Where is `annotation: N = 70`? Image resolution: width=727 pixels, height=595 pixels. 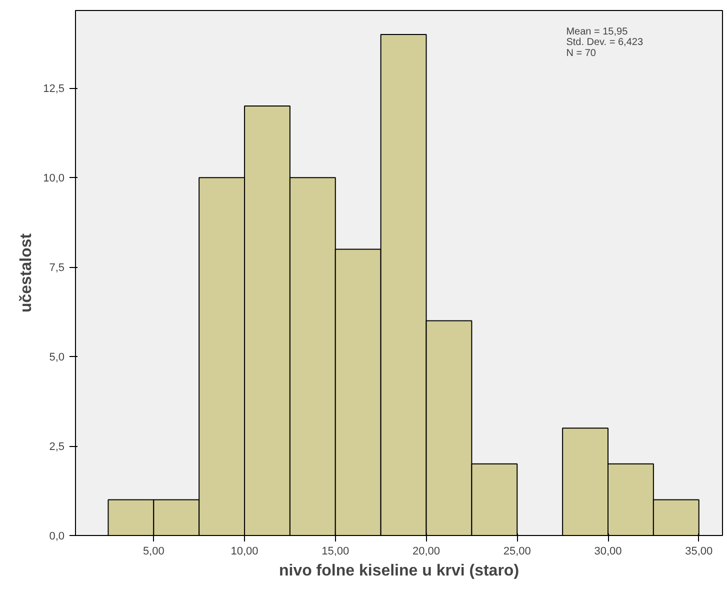 annotation: N = 70 is located at coordinates (581, 53).